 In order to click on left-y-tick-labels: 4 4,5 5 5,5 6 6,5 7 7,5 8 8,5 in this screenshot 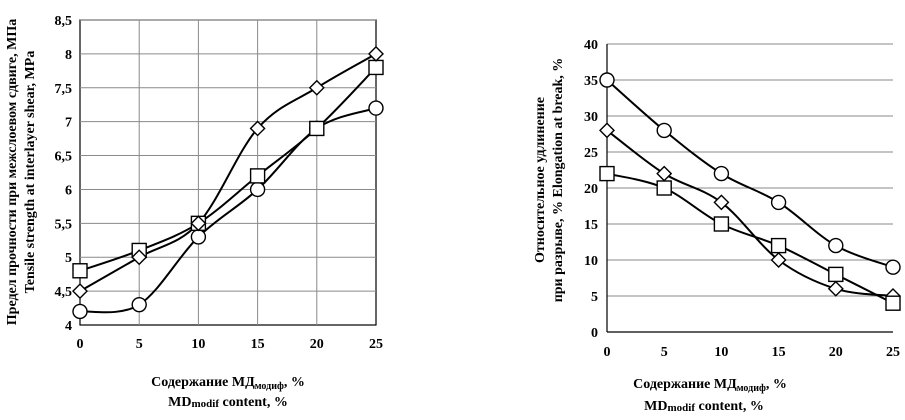, I will do `click(64, 174)`.